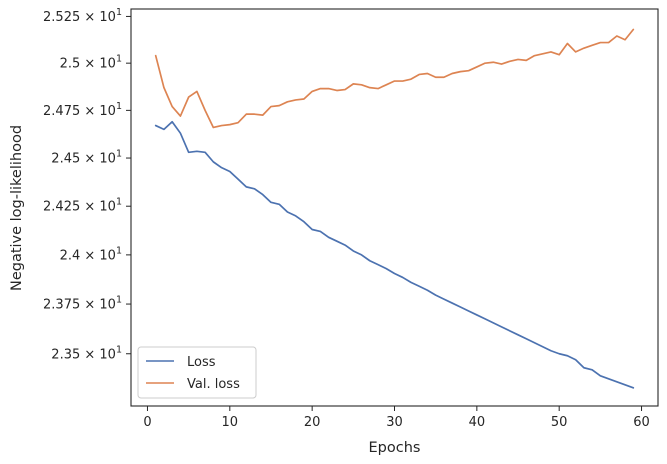 This screenshot has width=667, height=464. What do you see at coordinates (641, 422) in the screenshot?
I see `x-tick-label: 60` at bounding box center [641, 422].